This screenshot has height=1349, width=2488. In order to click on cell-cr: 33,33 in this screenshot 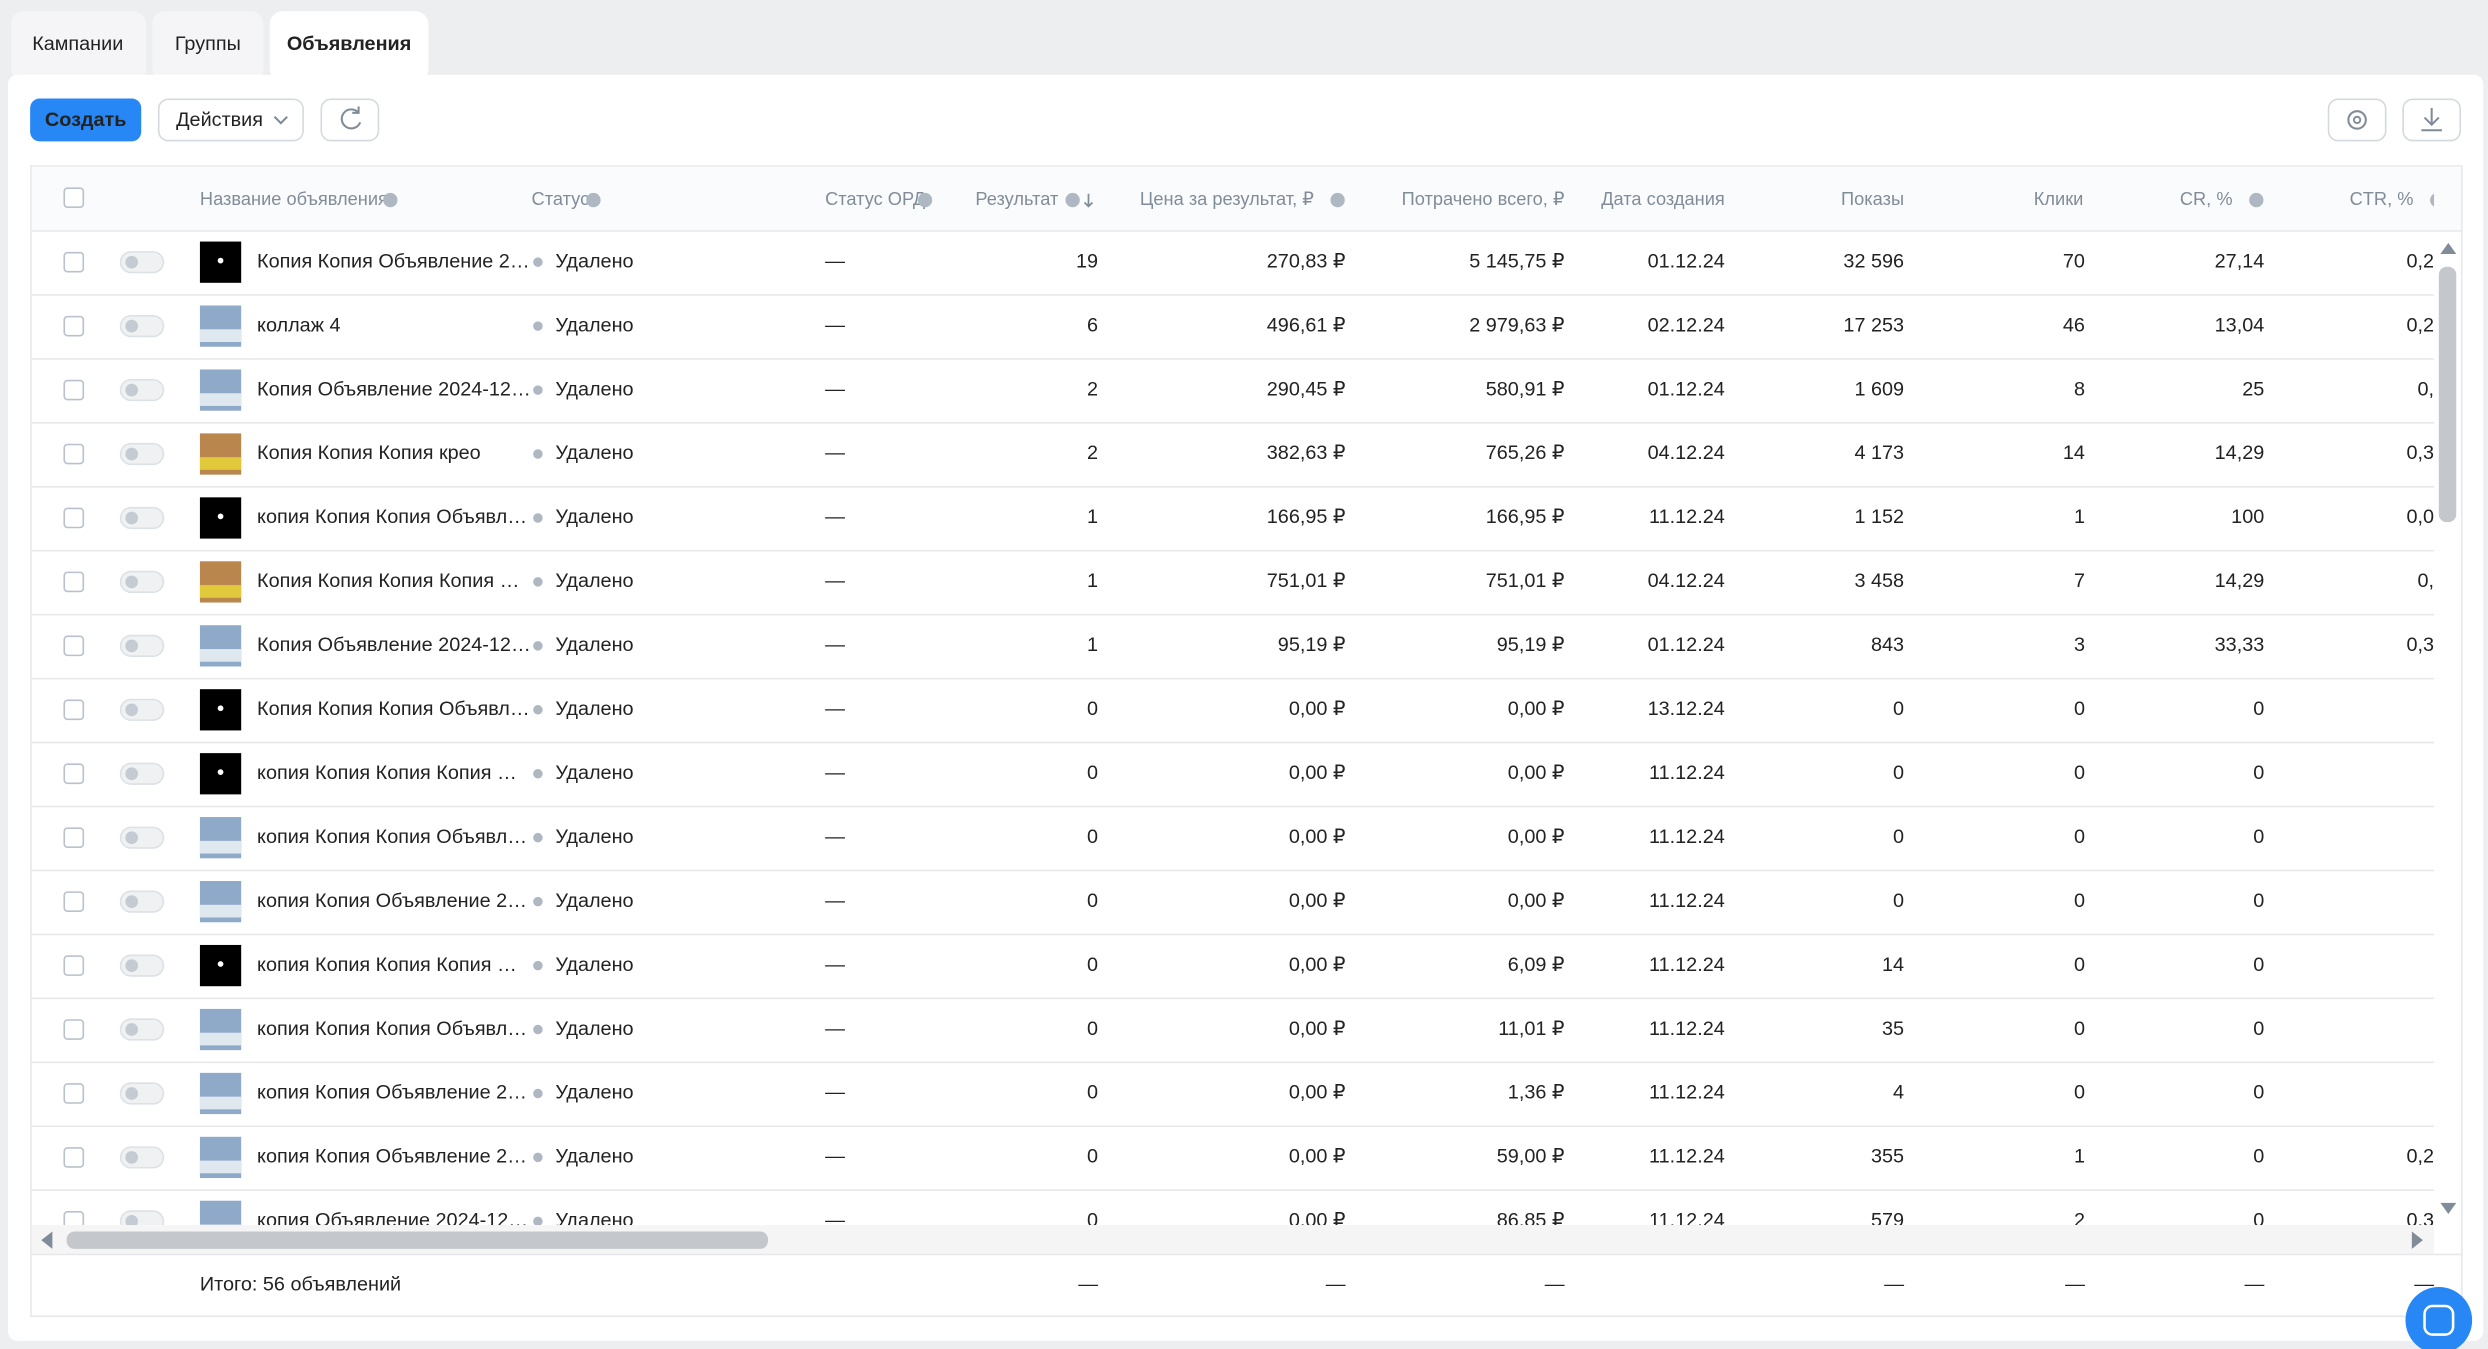, I will do `click(2240, 645)`.